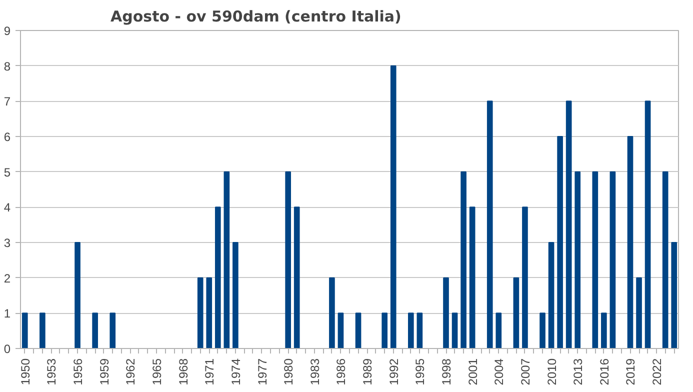 This screenshot has width=693, height=392. What do you see at coordinates (51, 372) in the screenshot?
I see `x-tick-label: 1953` at bounding box center [51, 372].